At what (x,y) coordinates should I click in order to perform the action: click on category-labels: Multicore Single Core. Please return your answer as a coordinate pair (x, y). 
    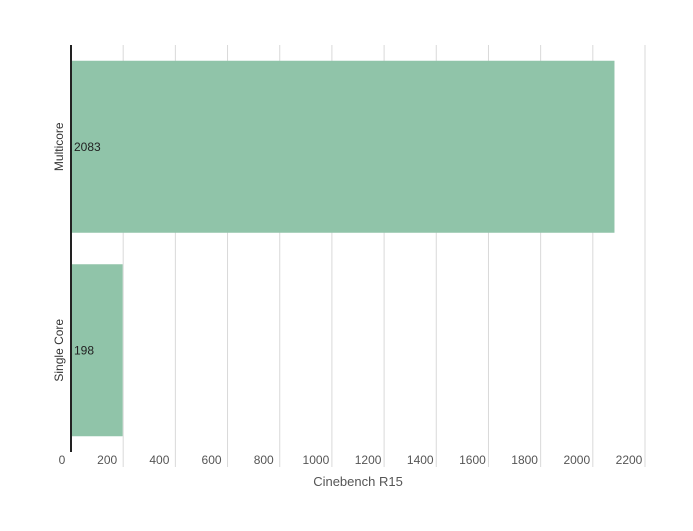
    Looking at the image, I should click on (59, 252).